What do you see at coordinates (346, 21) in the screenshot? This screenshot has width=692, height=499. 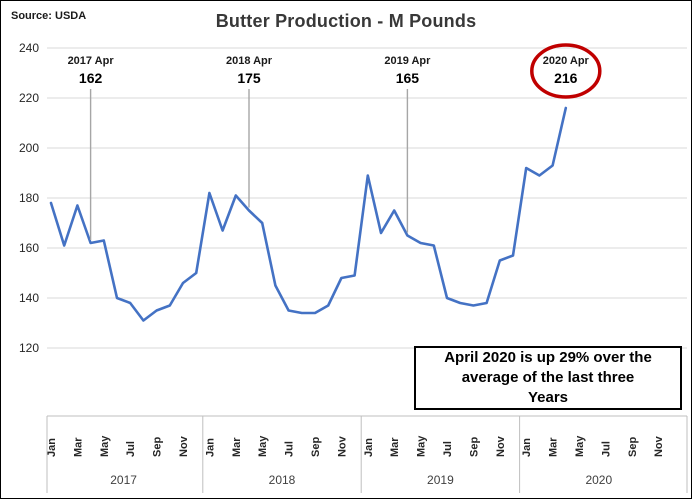 I see `chart-title: Butter Production - M Pounds` at bounding box center [346, 21].